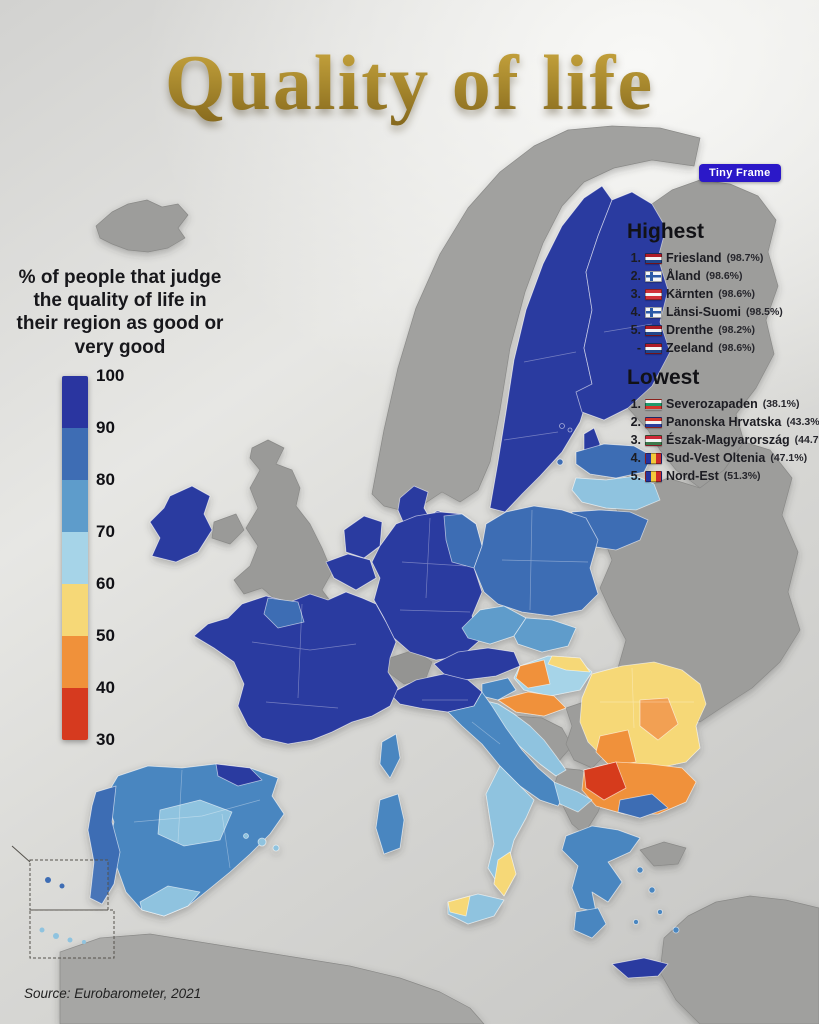 The image size is (819, 1024). I want to click on ranking-row: 5. Drenthe (98.2%), so click(723, 330).